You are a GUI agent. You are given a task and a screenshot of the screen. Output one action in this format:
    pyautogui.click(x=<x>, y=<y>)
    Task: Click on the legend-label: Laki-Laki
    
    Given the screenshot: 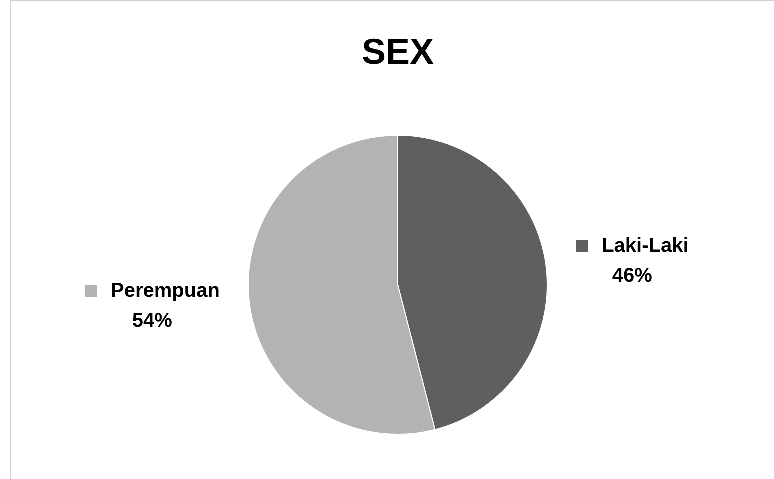 What is the action you would take?
    pyautogui.click(x=645, y=246)
    